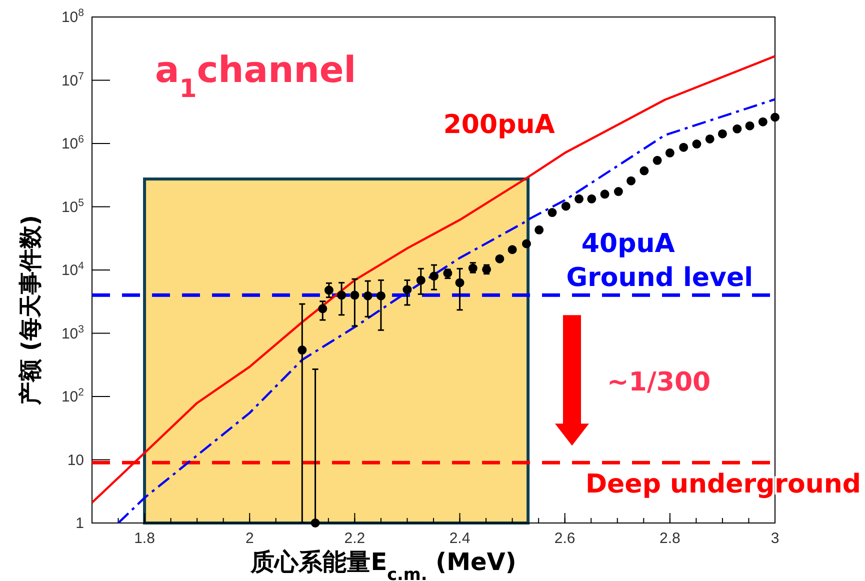 Image resolution: width=865 pixels, height=581 pixels. Describe the element at coordinates (72, 269) in the screenshot. I see `y-tick-label: 10$^{4}$` at that location.